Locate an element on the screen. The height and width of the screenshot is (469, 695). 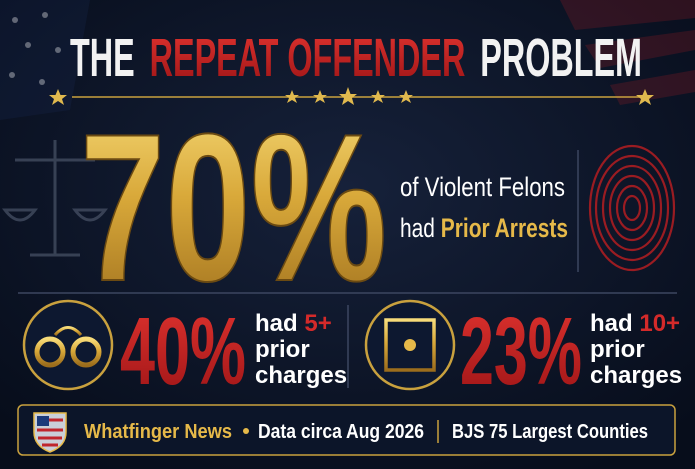
title-part: PROBLEM is located at coordinates (561, 58).